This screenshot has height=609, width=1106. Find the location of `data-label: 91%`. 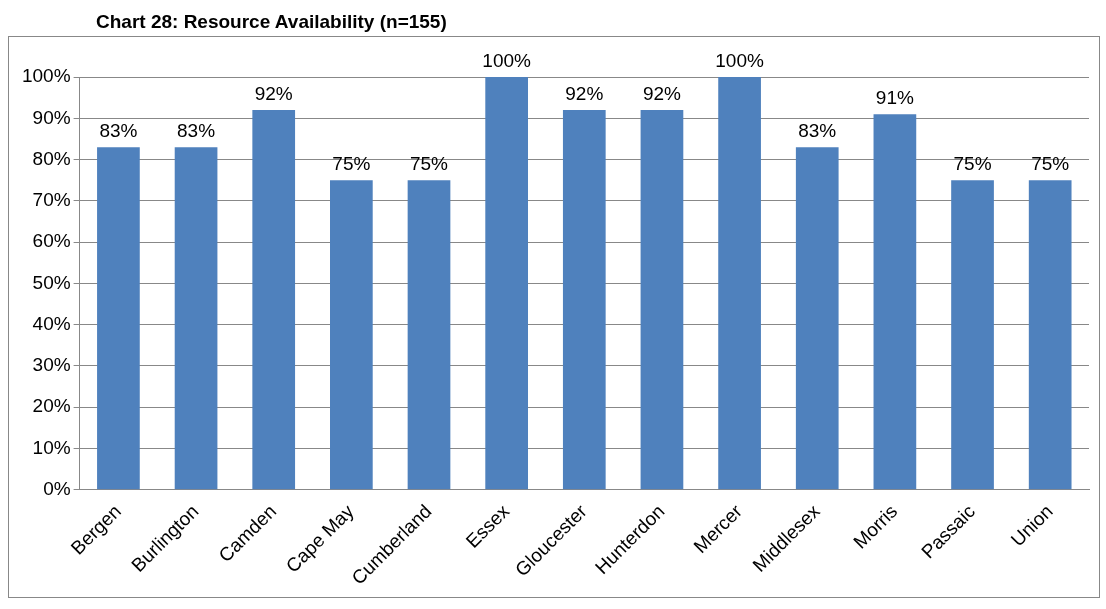

data-label: 91% is located at coordinates (894, 97).